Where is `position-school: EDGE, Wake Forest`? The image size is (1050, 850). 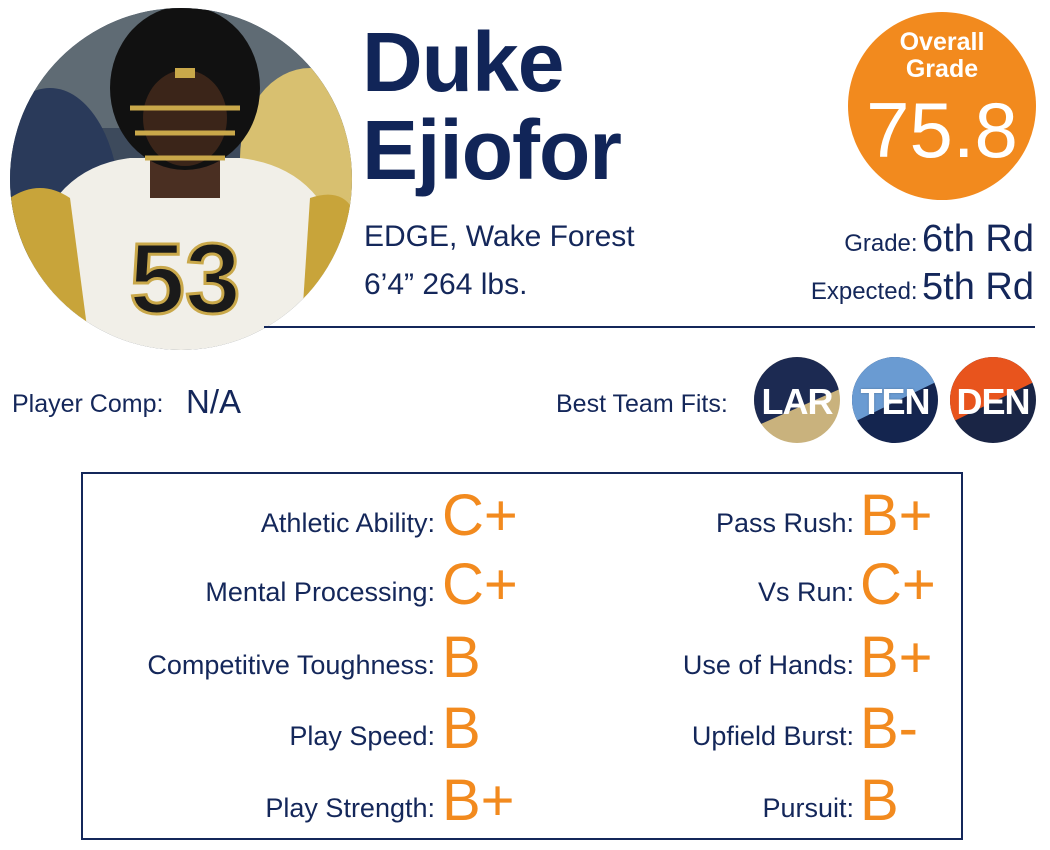 position-school: EDGE, Wake Forest is located at coordinates (499, 236).